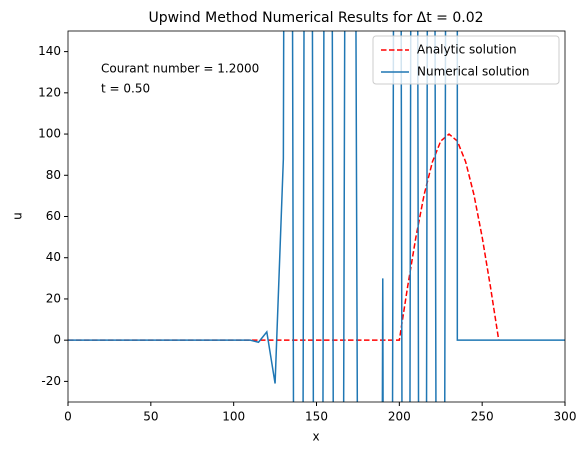 The width and height of the screenshot is (587, 459). Describe the element at coordinates (49, 51) in the screenshot. I see `y-tick-label: 140` at that location.